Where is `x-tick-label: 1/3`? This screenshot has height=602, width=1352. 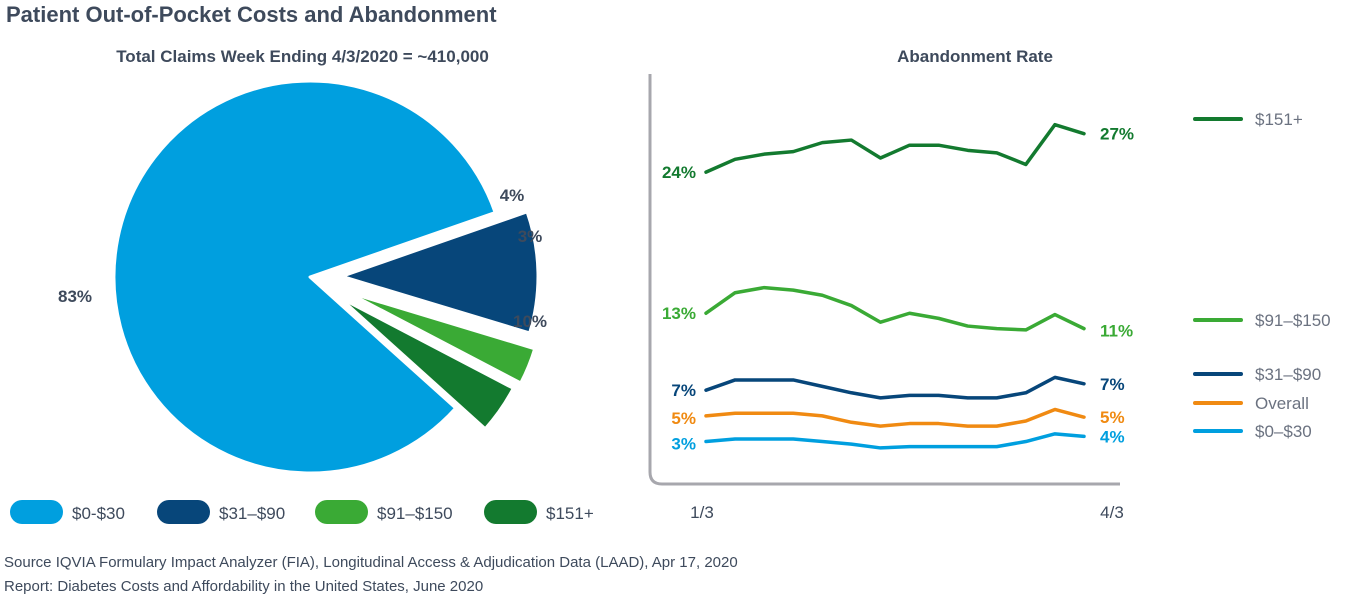
x-tick-label: 1/3 is located at coordinates (702, 512).